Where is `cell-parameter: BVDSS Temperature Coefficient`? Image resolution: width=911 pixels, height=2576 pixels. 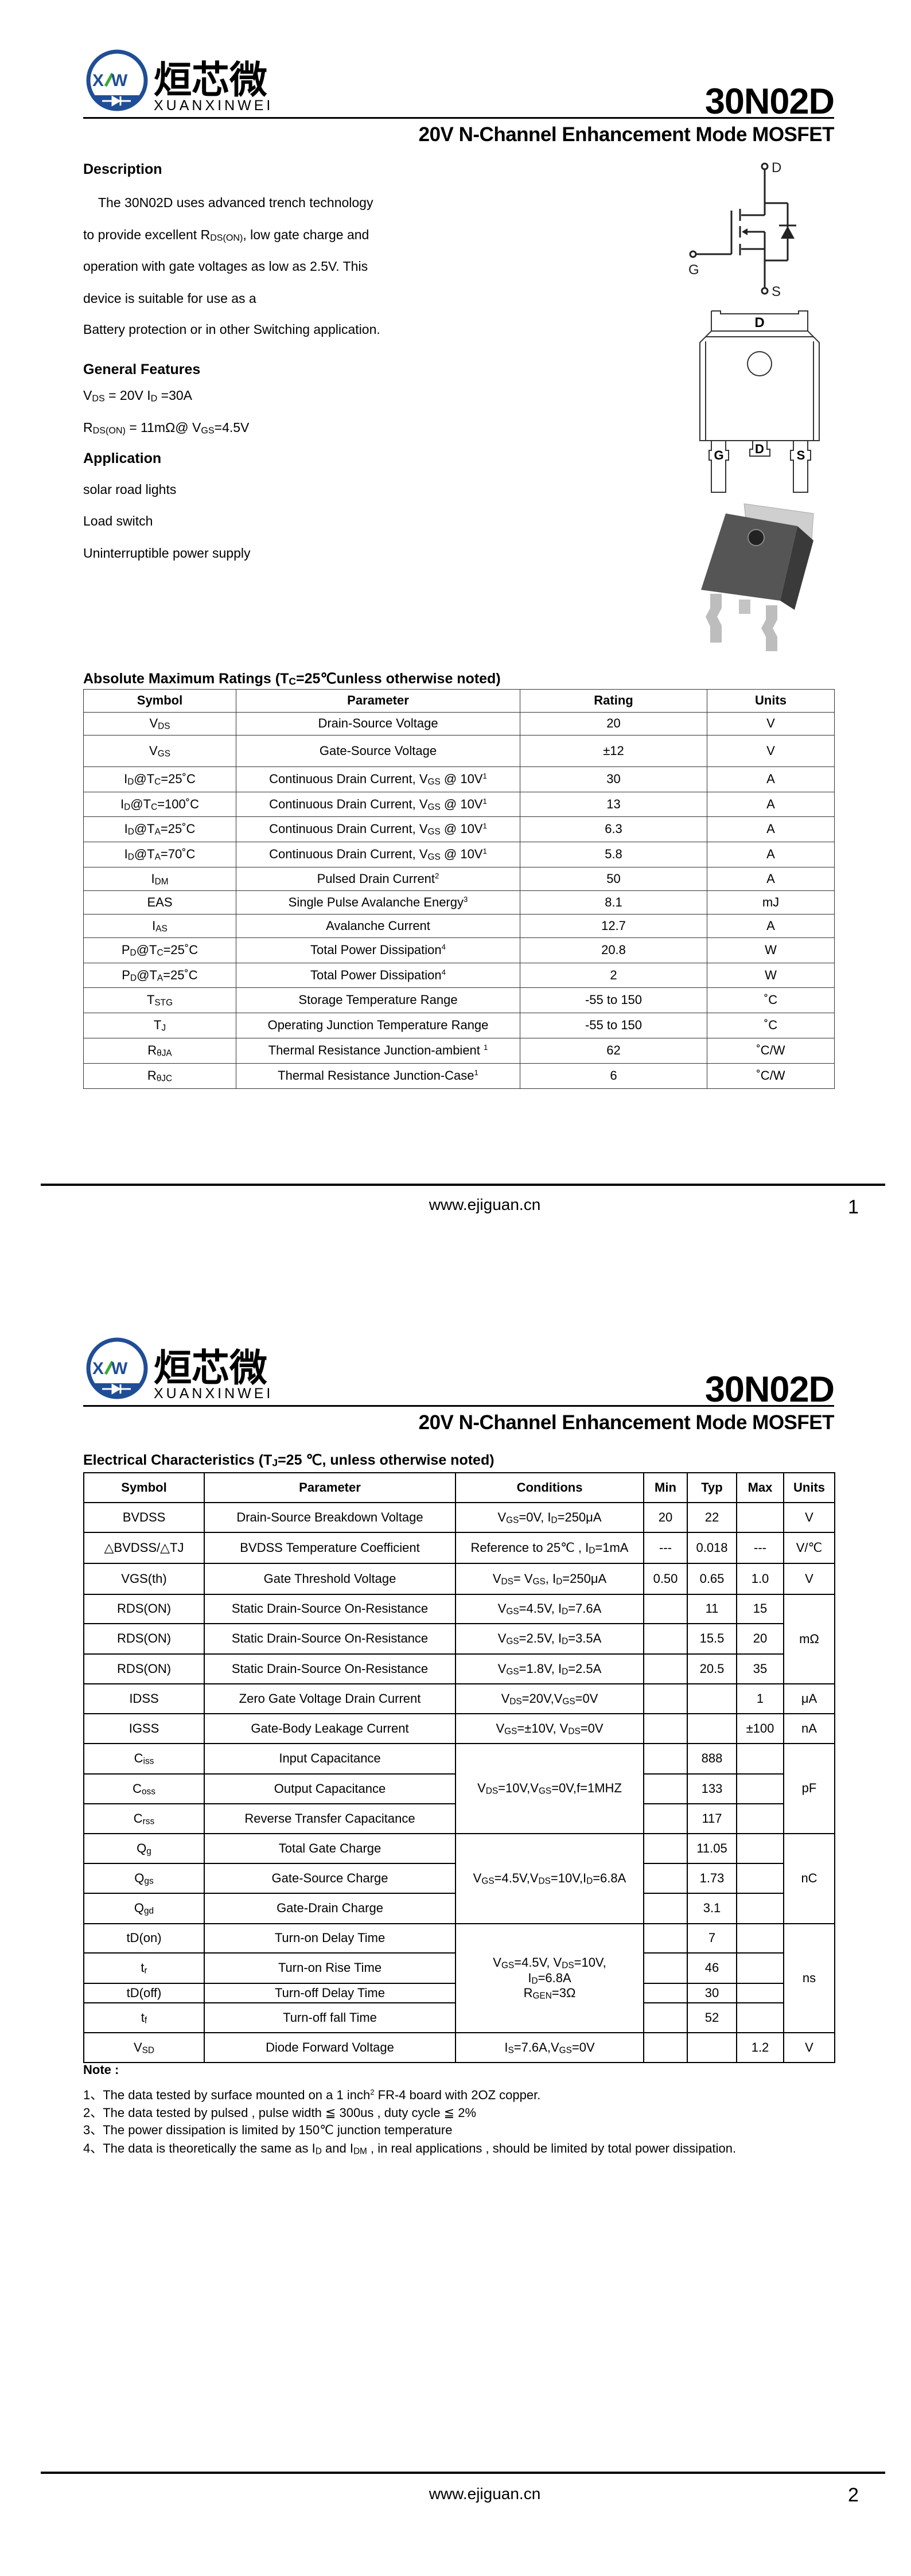 cell-parameter: BVDSS Temperature Coefficient is located at coordinates (330, 1548).